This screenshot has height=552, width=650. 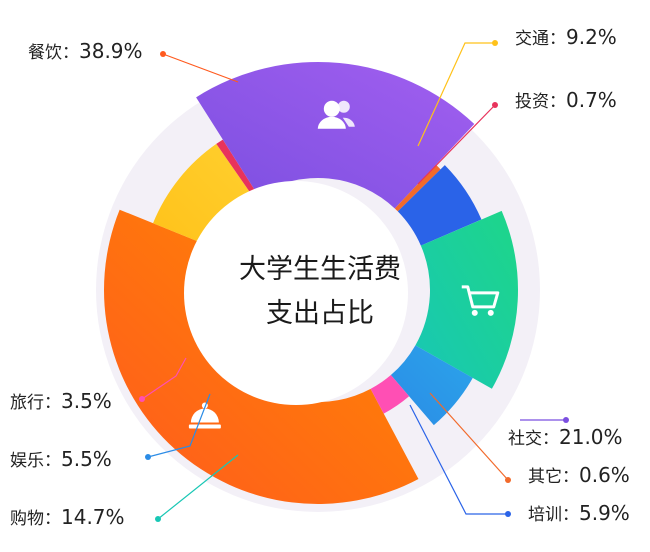 I want to click on slice-name: 旅行：, so click(x=35, y=403).